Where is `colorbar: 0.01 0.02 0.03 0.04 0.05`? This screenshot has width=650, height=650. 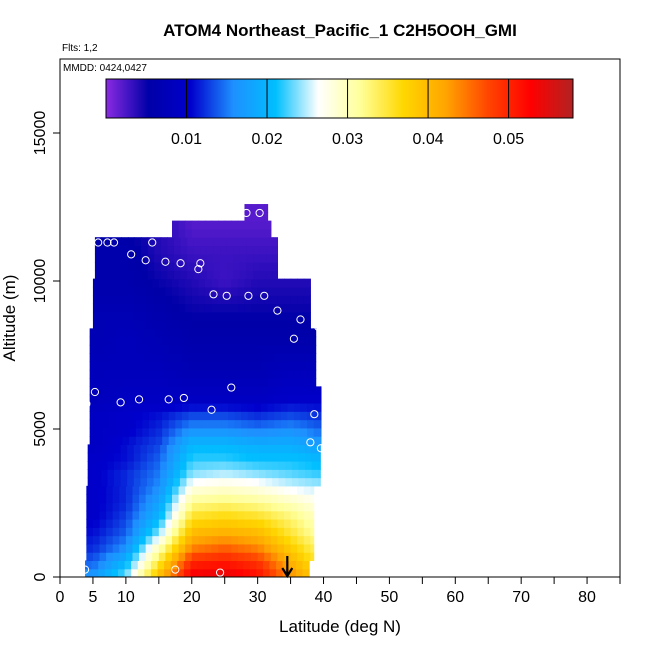 colorbar: 0.01 0.02 0.03 0.04 0.05 is located at coordinates (339, 113).